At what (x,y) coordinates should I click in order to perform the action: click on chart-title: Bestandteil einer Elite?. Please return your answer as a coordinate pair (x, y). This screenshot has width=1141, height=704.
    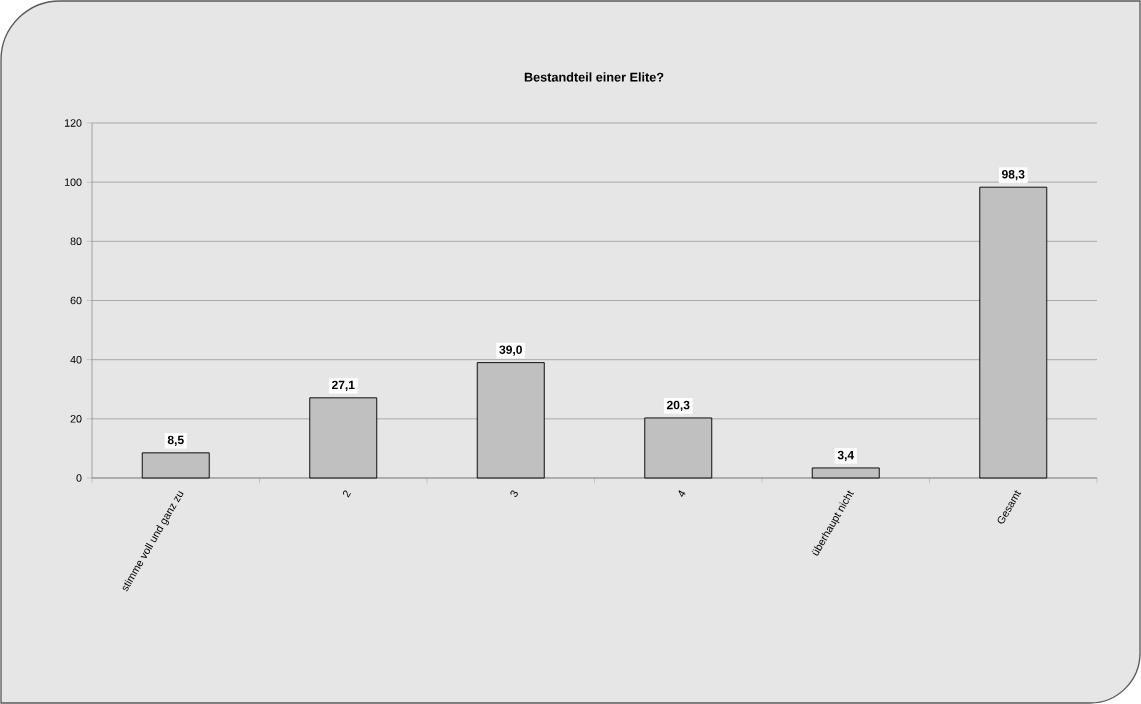
    Looking at the image, I should click on (594, 77).